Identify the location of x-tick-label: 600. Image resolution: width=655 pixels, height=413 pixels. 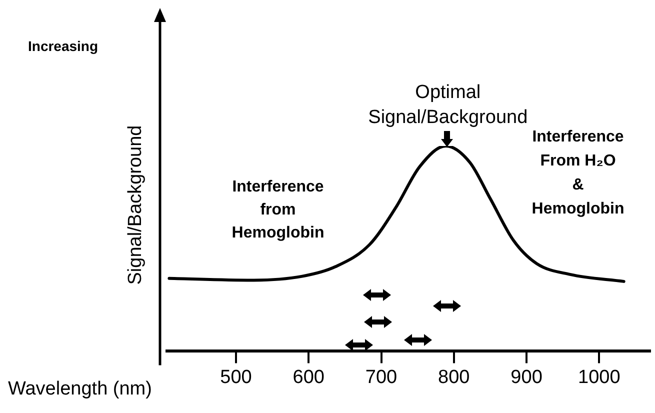
(308, 377).